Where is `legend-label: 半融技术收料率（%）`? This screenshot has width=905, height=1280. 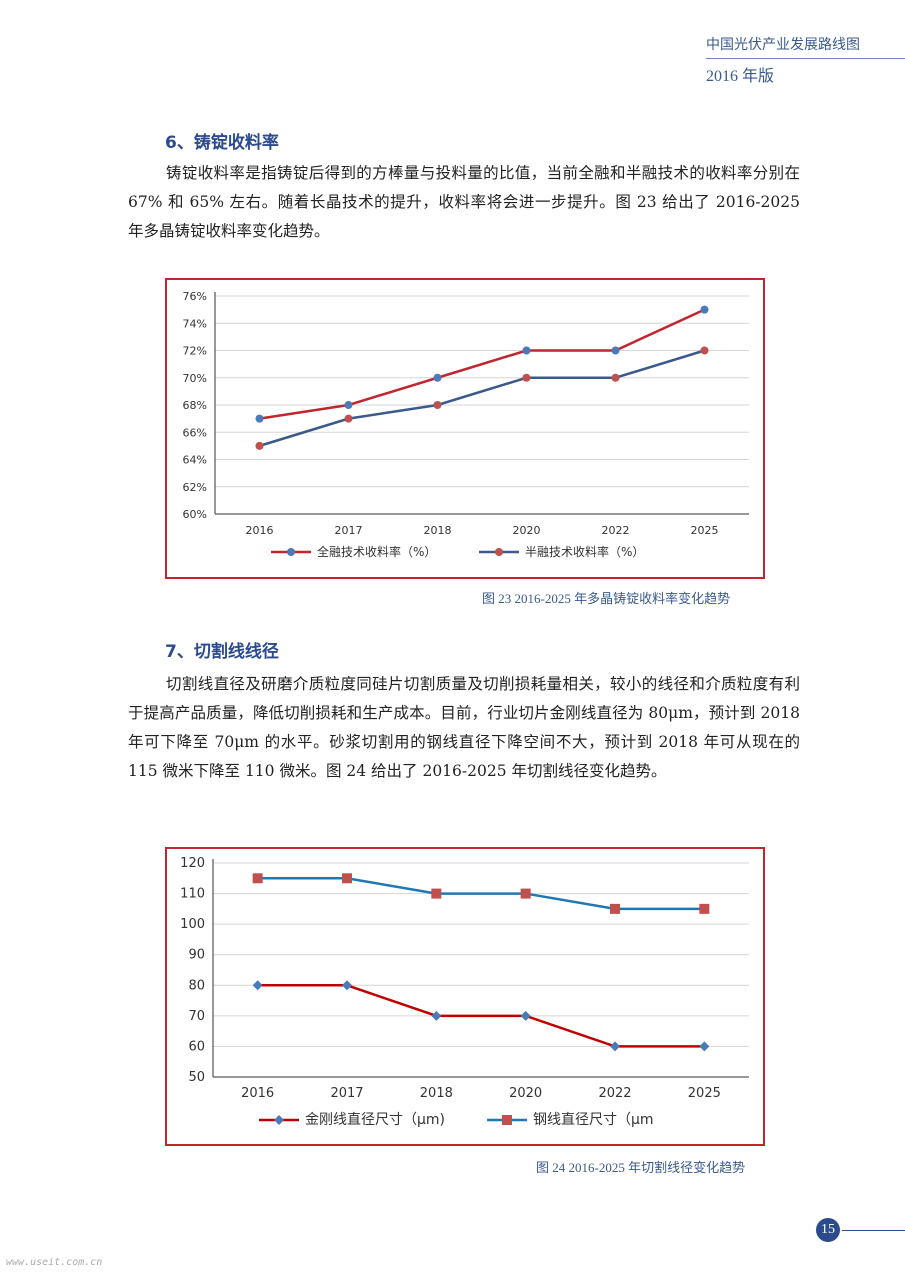
legend-label: 半融技术收料率（%） is located at coordinates (584, 551).